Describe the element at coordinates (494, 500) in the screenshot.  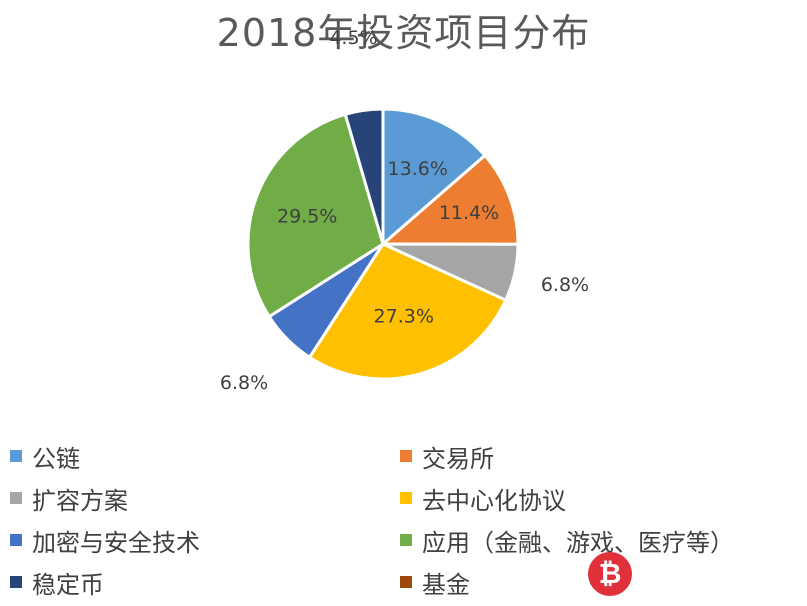
I see `legend-label-3: 去中心化协议` at that location.